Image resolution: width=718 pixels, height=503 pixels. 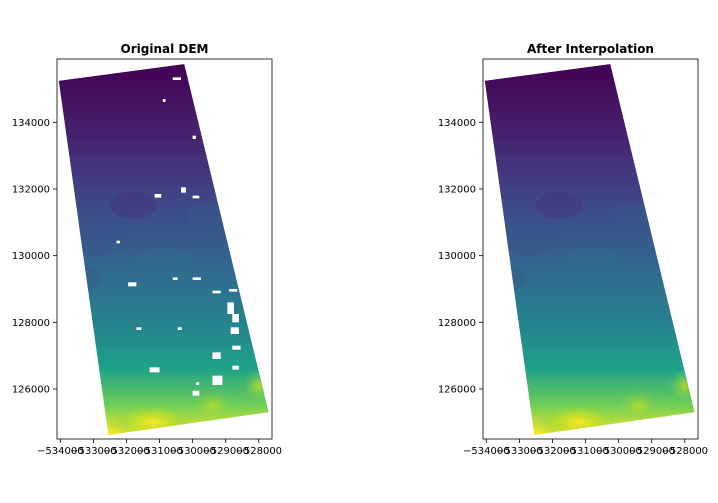 I want to click on chart-title: After Interpolation, so click(x=590, y=49).